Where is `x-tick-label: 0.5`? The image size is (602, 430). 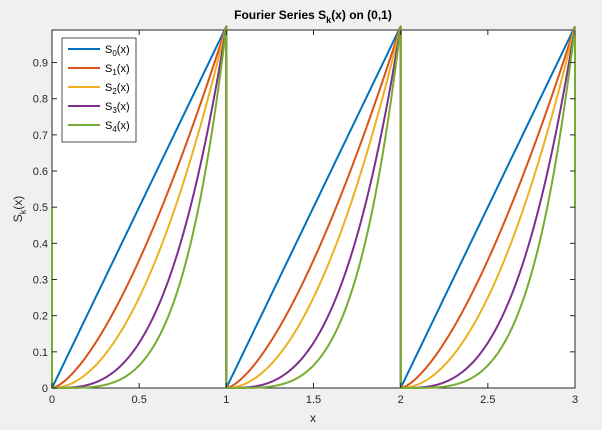
x-tick-label: 0.5 is located at coordinates (139, 400).